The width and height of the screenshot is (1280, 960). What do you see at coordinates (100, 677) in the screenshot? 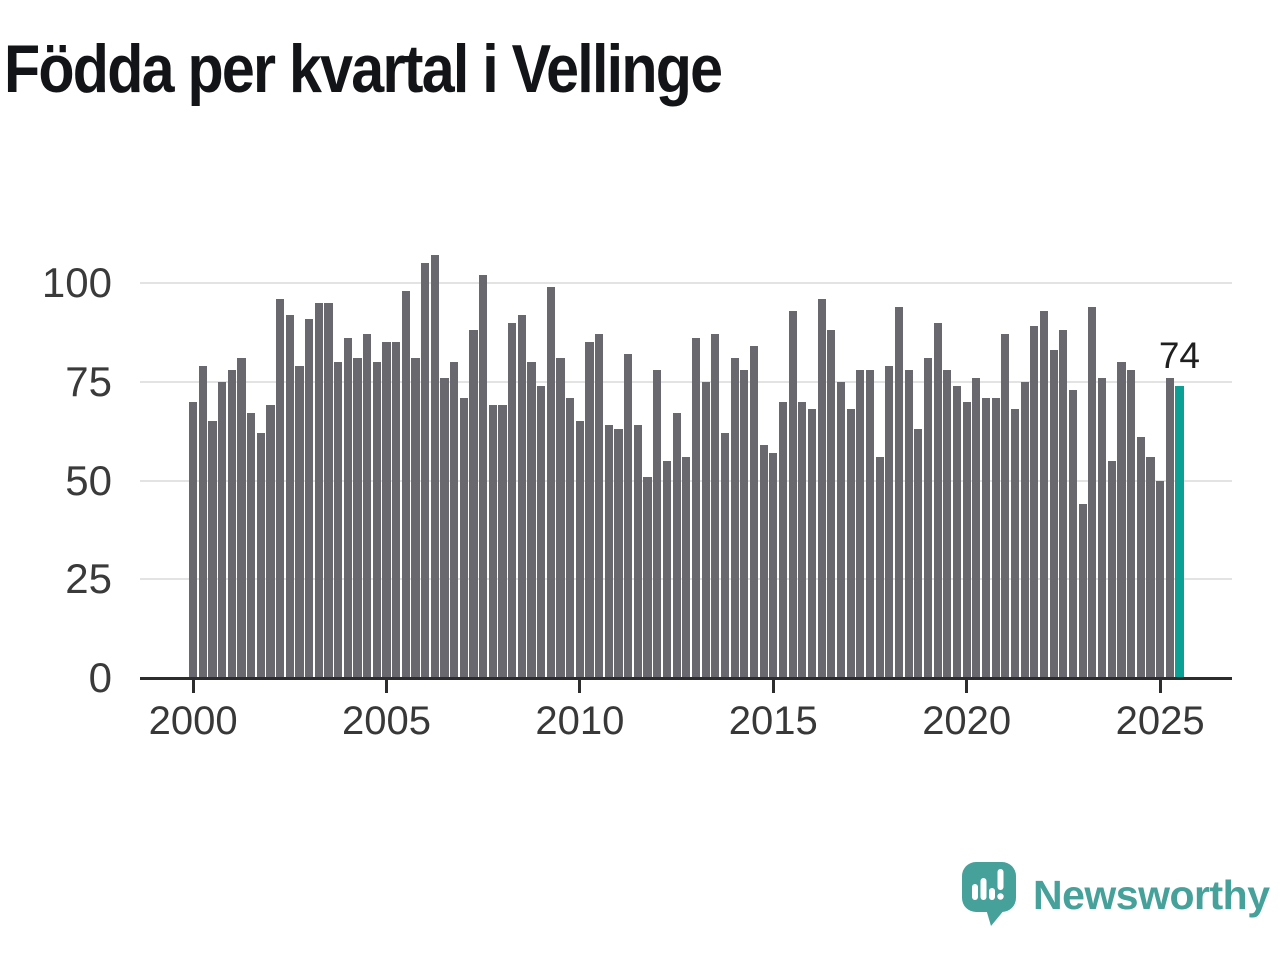
I see `y-tick-label: 0` at bounding box center [100, 677].